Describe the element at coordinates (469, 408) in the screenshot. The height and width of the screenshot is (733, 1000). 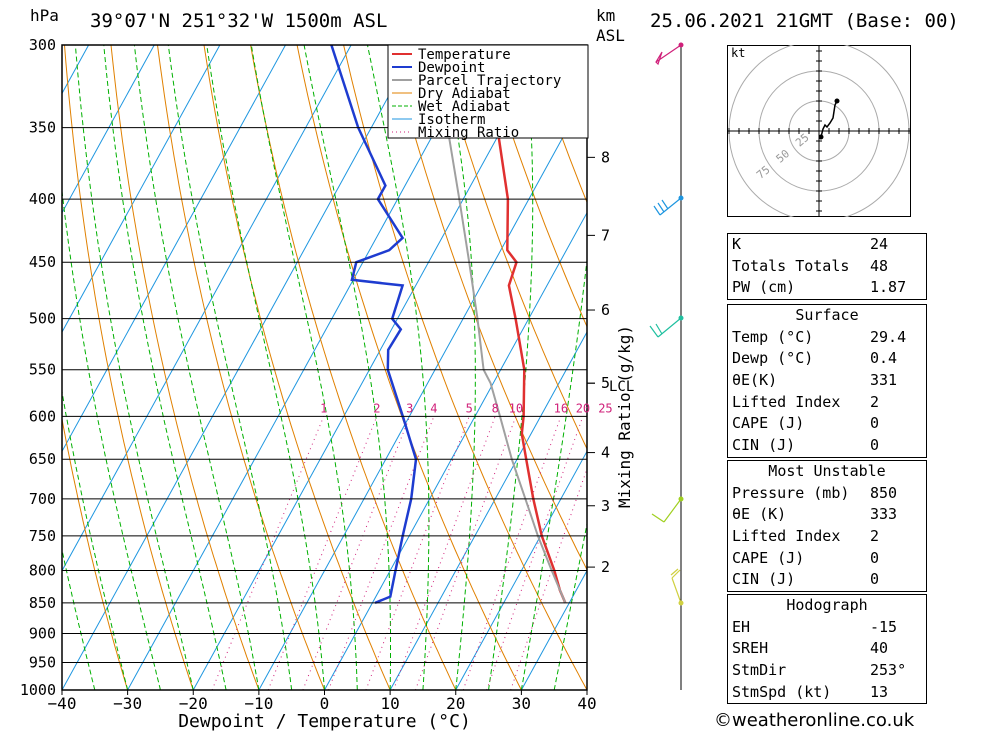
I see `mixing-ratio-label: 5` at that location.